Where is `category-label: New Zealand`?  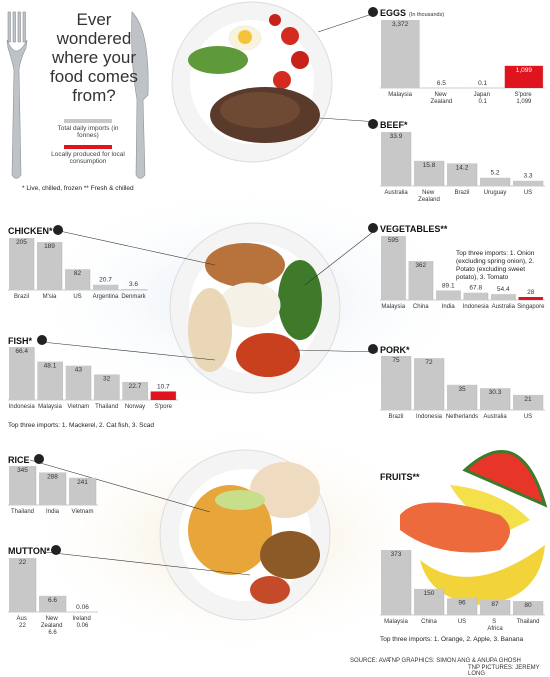
category-label: New Zealand is located at coordinates (442, 98).